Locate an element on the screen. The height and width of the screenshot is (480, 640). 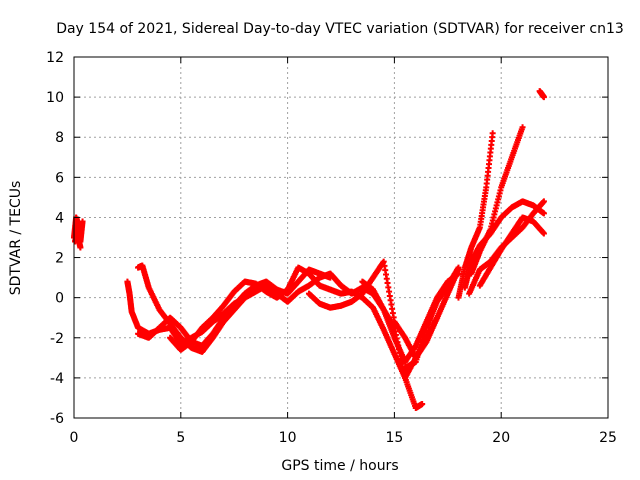
x-tick-label: 0 is located at coordinates (74, 438).